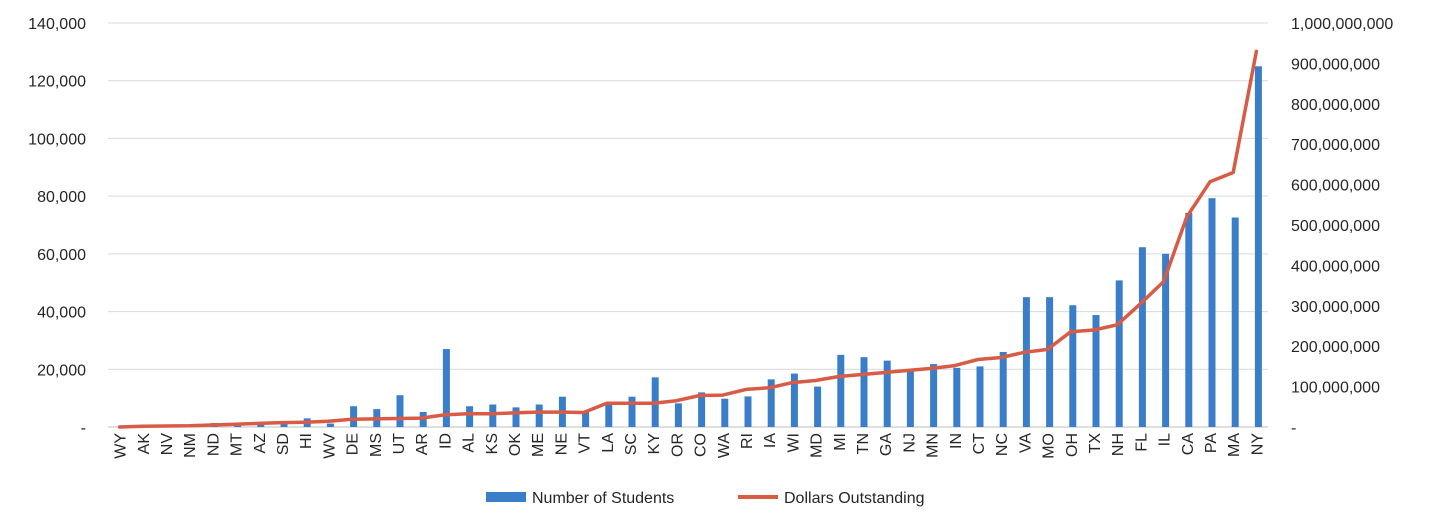 The height and width of the screenshot is (528, 1430). Describe the element at coordinates (887, 393) in the screenshot. I see `bar-GA` at that location.